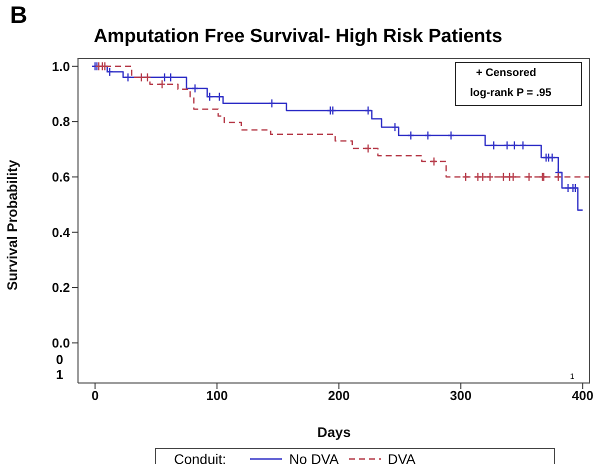  Describe the element at coordinates (61, 177) in the screenshot. I see `y-tick-label: 0.6` at that location.